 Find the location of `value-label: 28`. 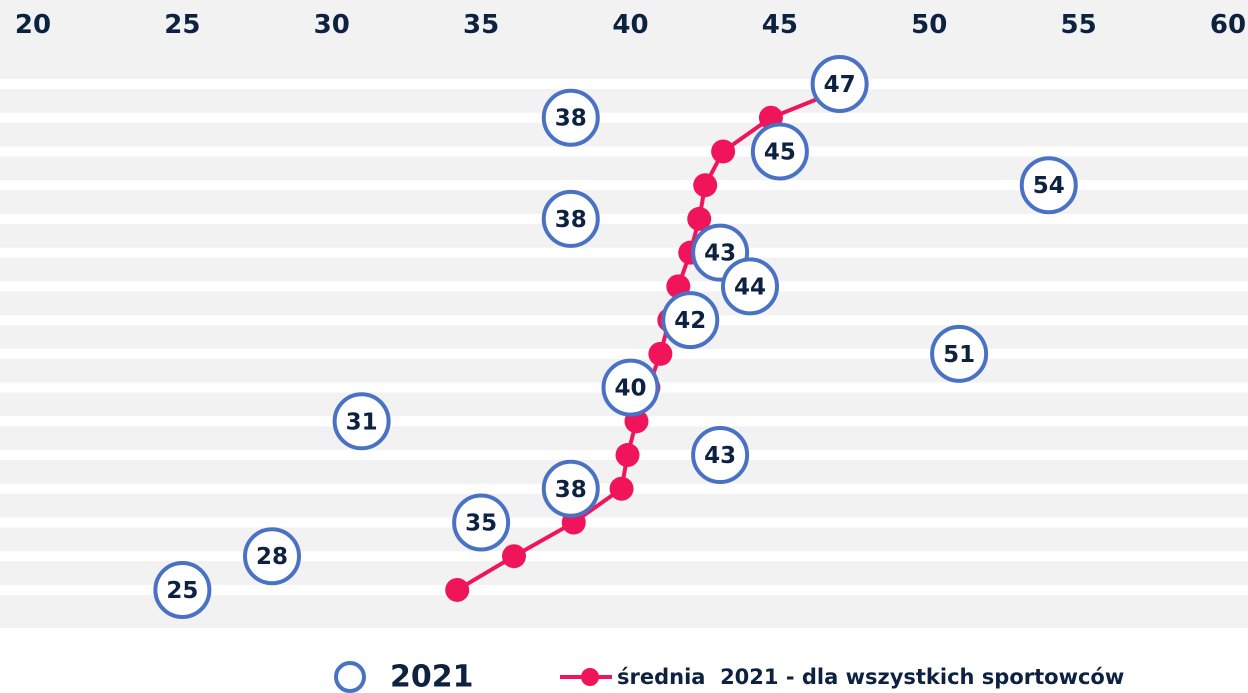

value-label: 28 is located at coordinates (272, 557).